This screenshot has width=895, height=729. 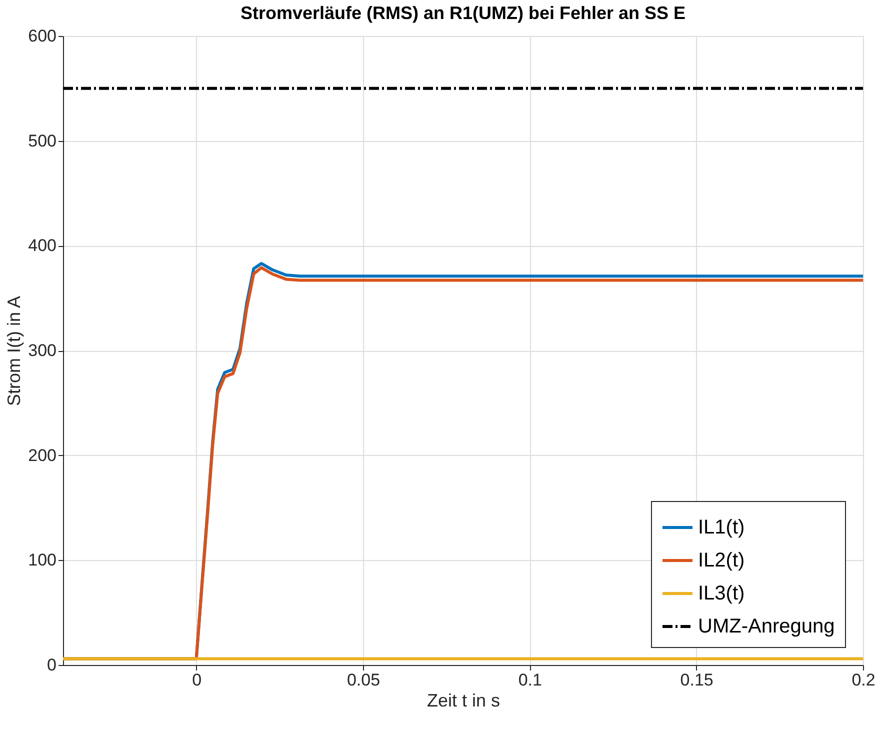 I want to click on y-tick-label: 100, so click(x=42, y=560).